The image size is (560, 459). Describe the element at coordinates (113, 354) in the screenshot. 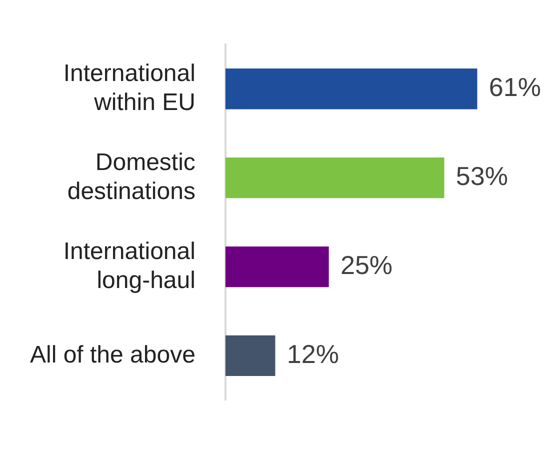

I see `y-tick-label: All of the above` at that location.